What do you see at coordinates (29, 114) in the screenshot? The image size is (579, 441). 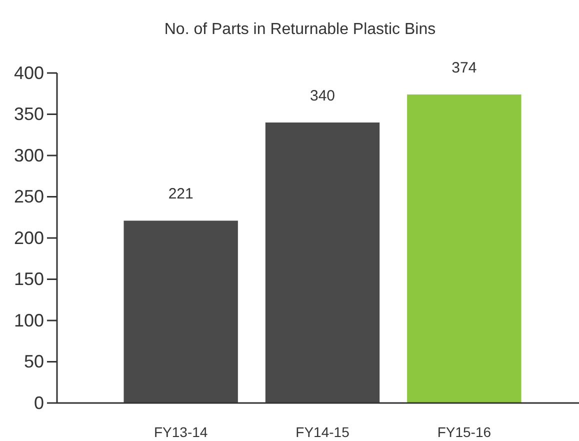 I see `y-tick-label: 350` at bounding box center [29, 114].